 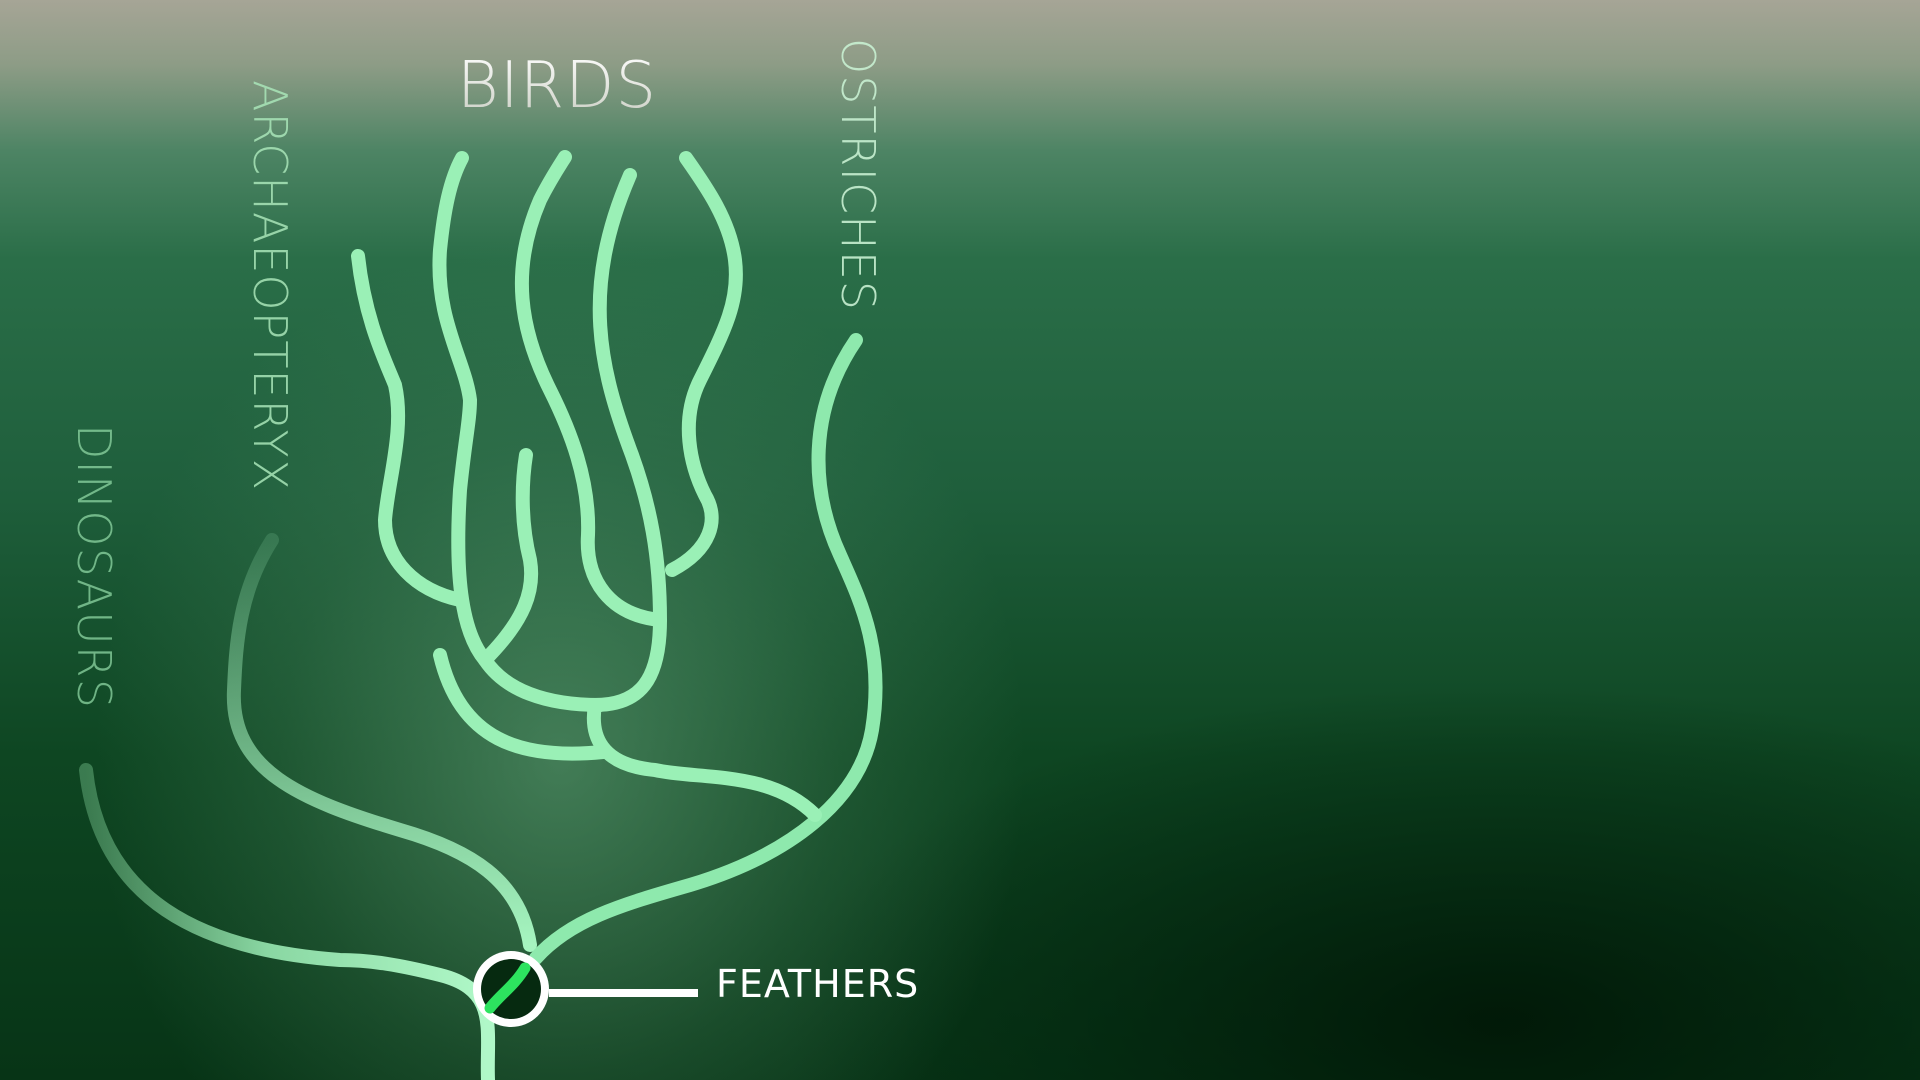 What do you see at coordinates (507, 988) in the screenshot?
I see `marker-check-icon` at bounding box center [507, 988].